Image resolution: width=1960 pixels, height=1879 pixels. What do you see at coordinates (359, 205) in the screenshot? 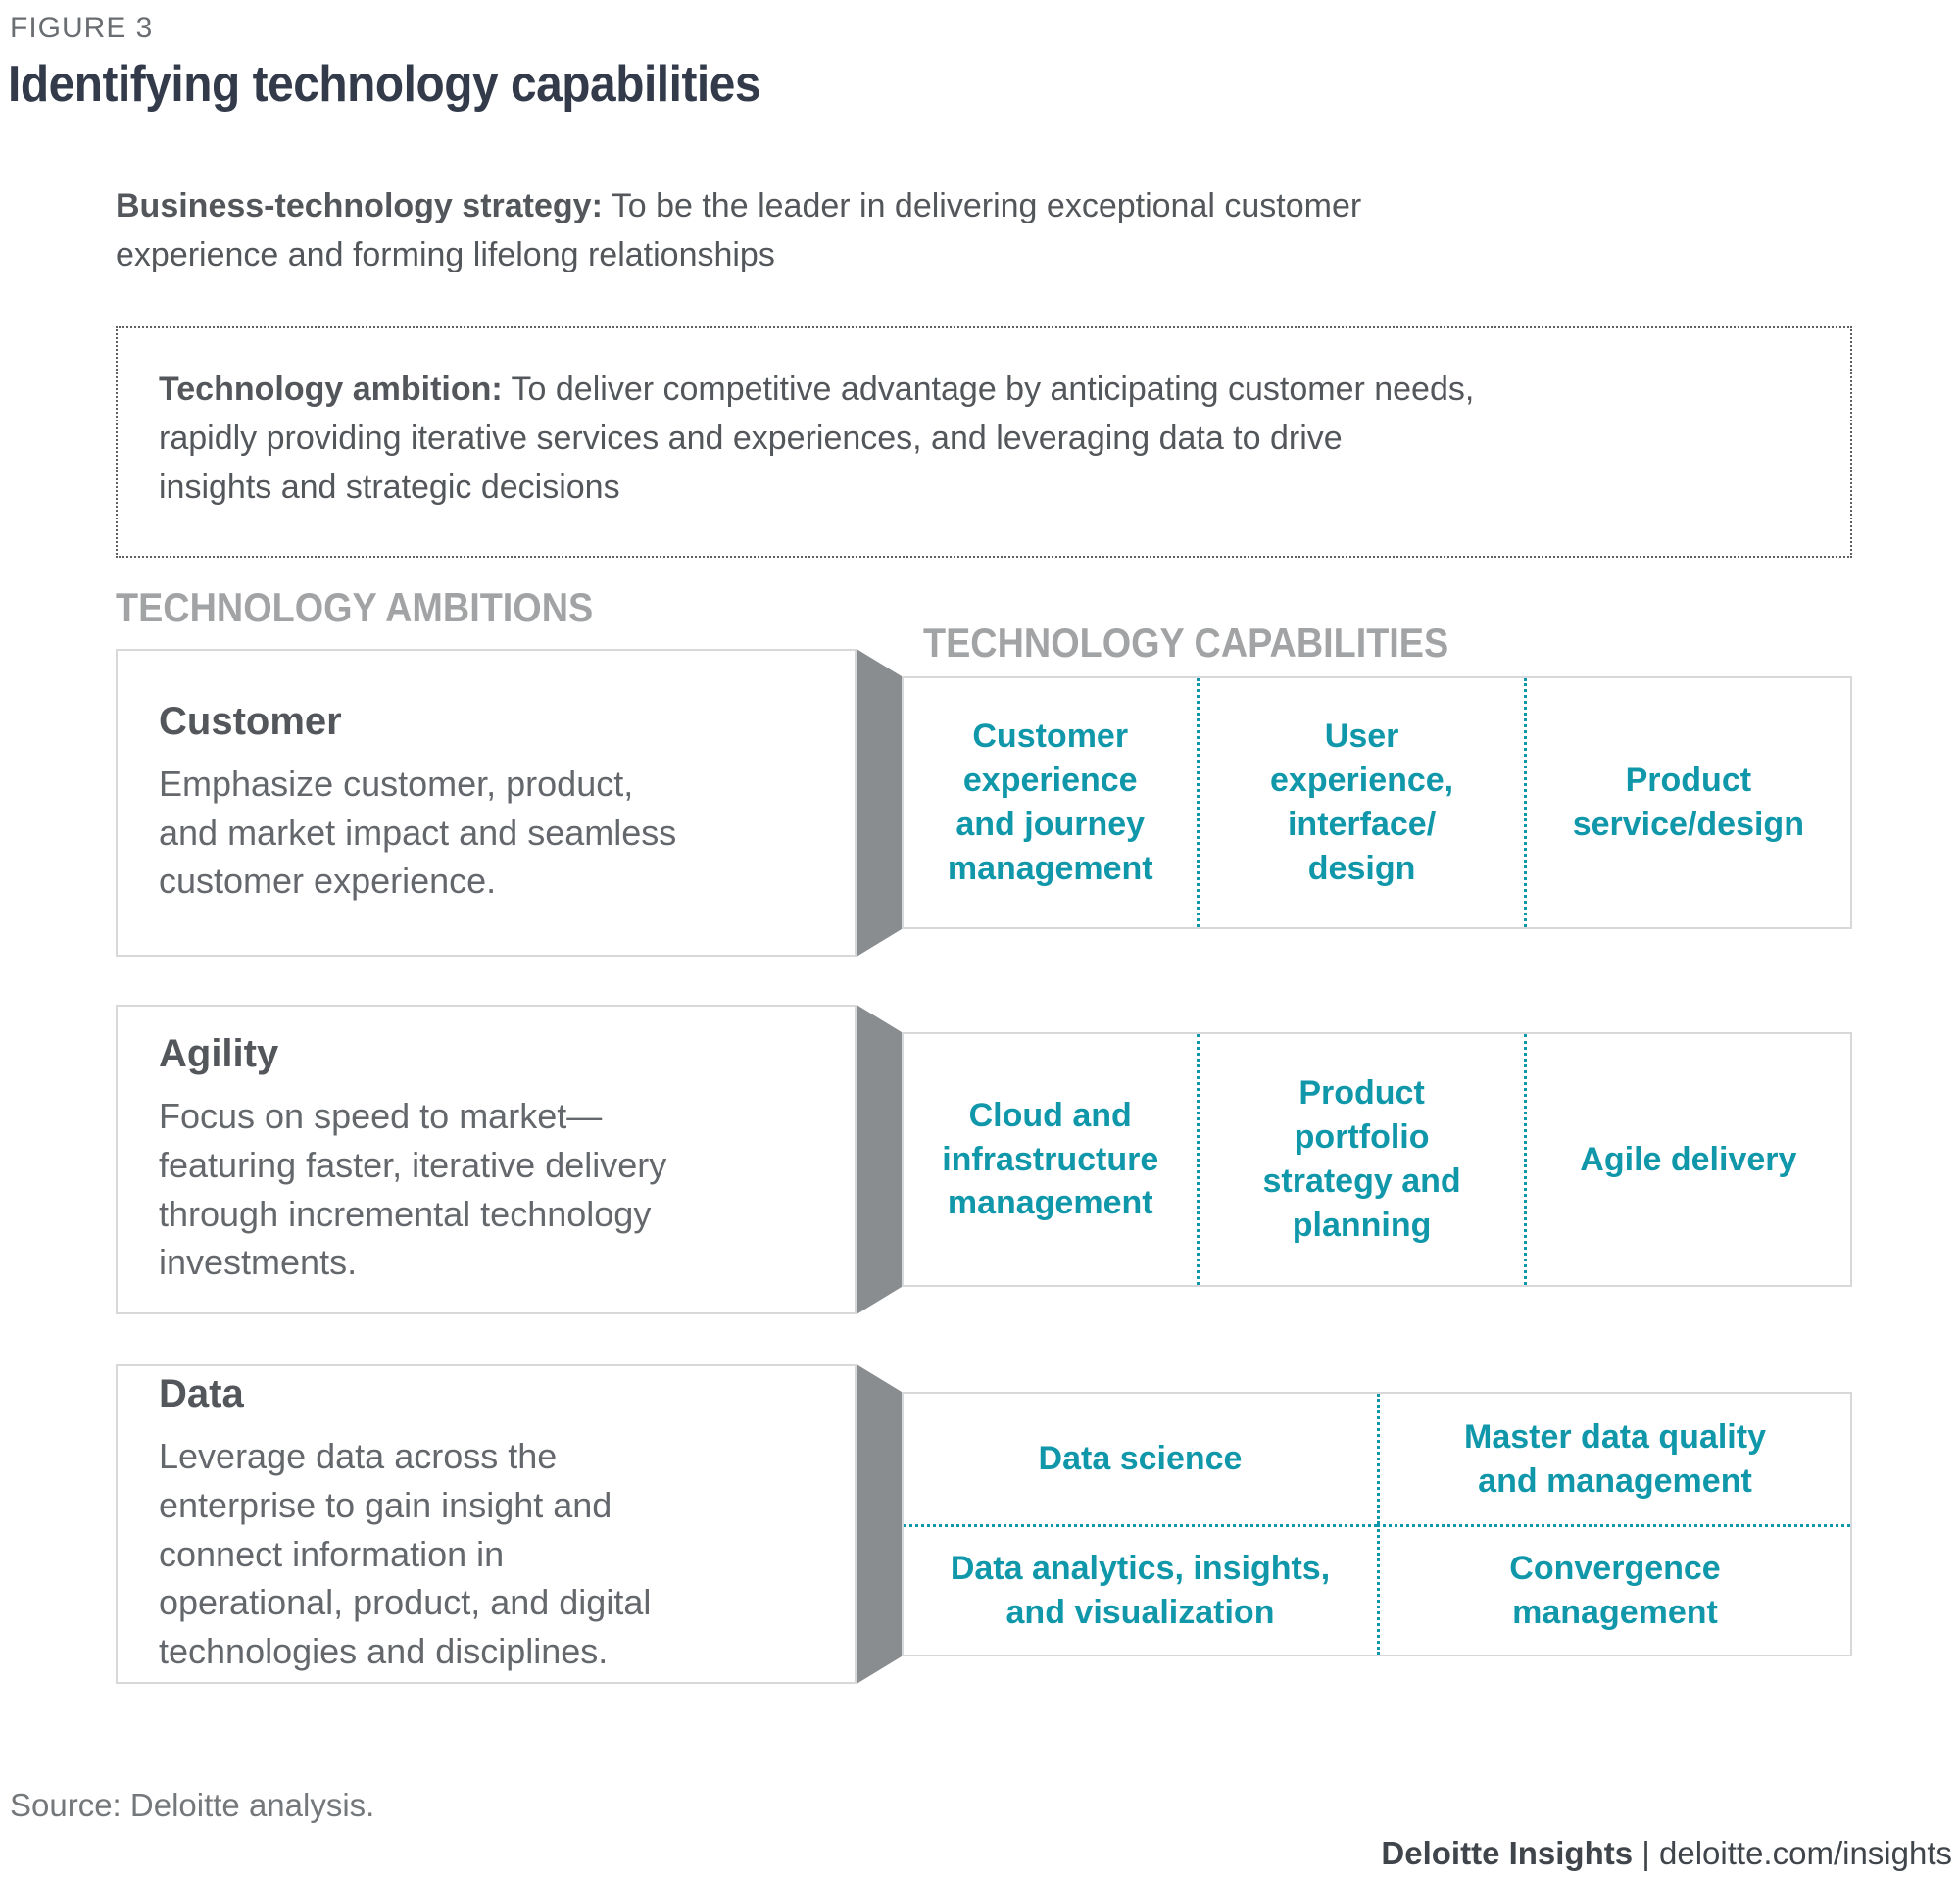
I see `strategy-label: Business-technology strategy:` at bounding box center [359, 205].